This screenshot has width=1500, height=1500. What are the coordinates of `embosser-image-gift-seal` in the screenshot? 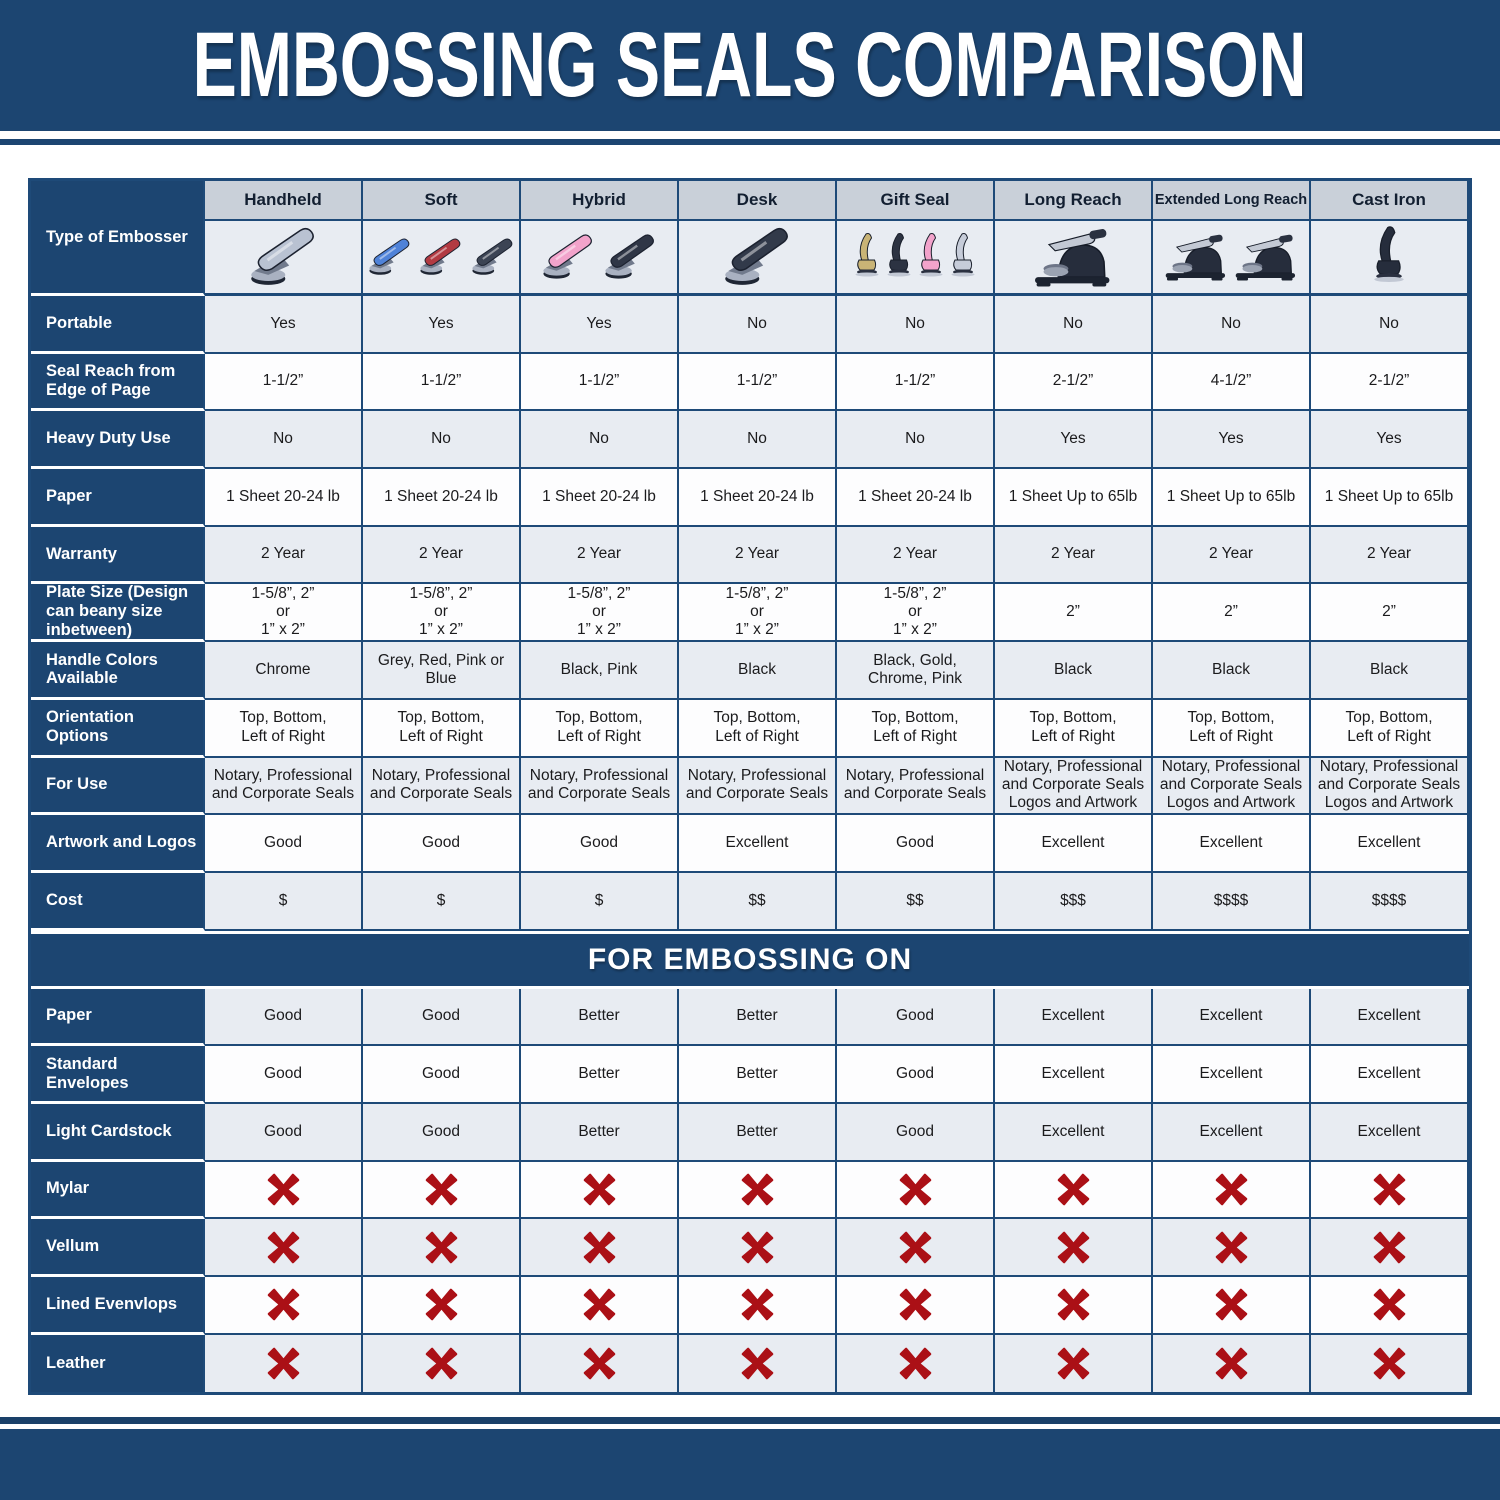 It's located at (916, 258).